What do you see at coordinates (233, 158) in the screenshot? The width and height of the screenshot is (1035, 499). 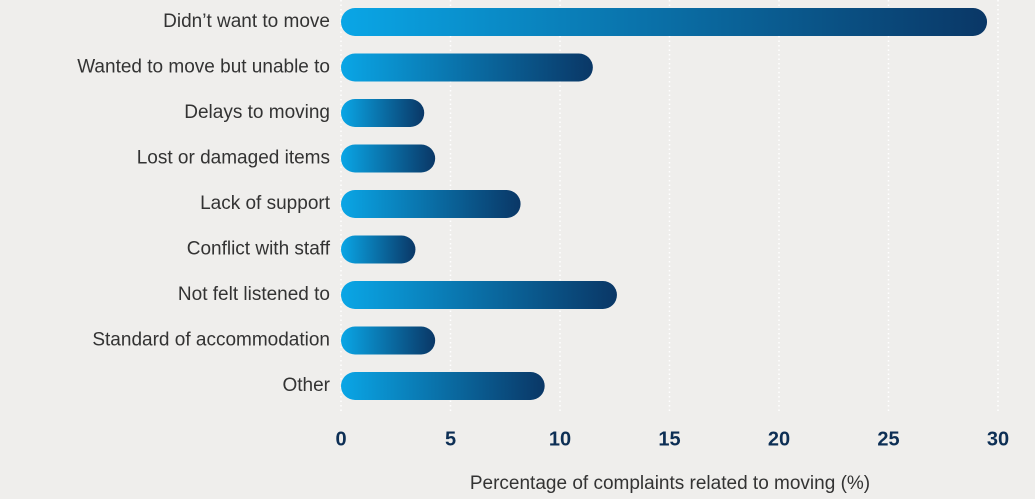 I see `y-tick-label: Lost or damaged items` at bounding box center [233, 158].